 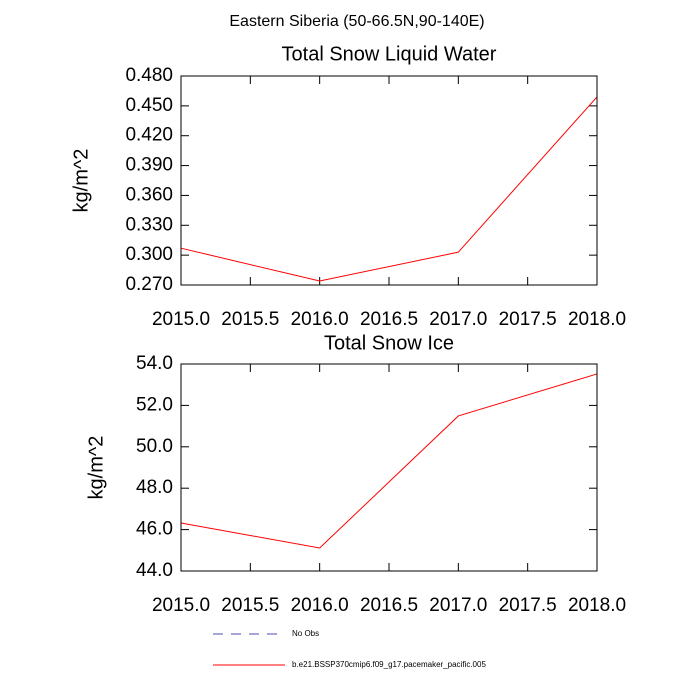 What do you see at coordinates (149, 194) in the screenshot?
I see `y-tick-label: 0.360` at bounding box center [149, 194].